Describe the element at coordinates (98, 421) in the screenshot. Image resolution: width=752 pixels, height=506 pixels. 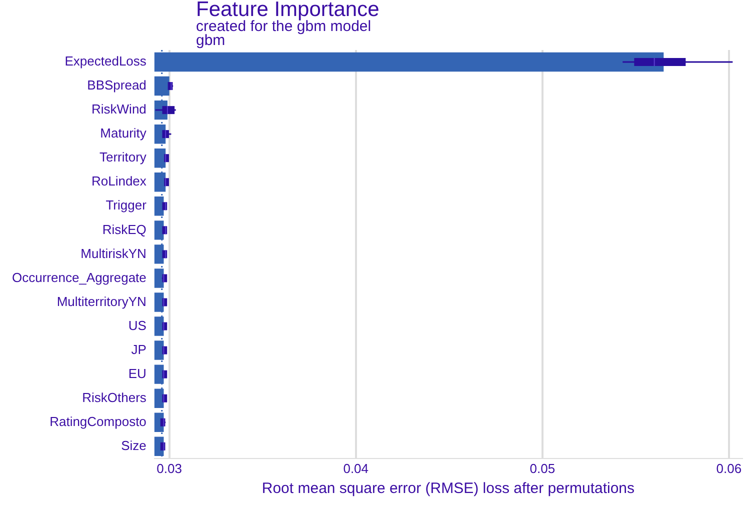
I see `y-tick-label: RatingComposto` at that location.